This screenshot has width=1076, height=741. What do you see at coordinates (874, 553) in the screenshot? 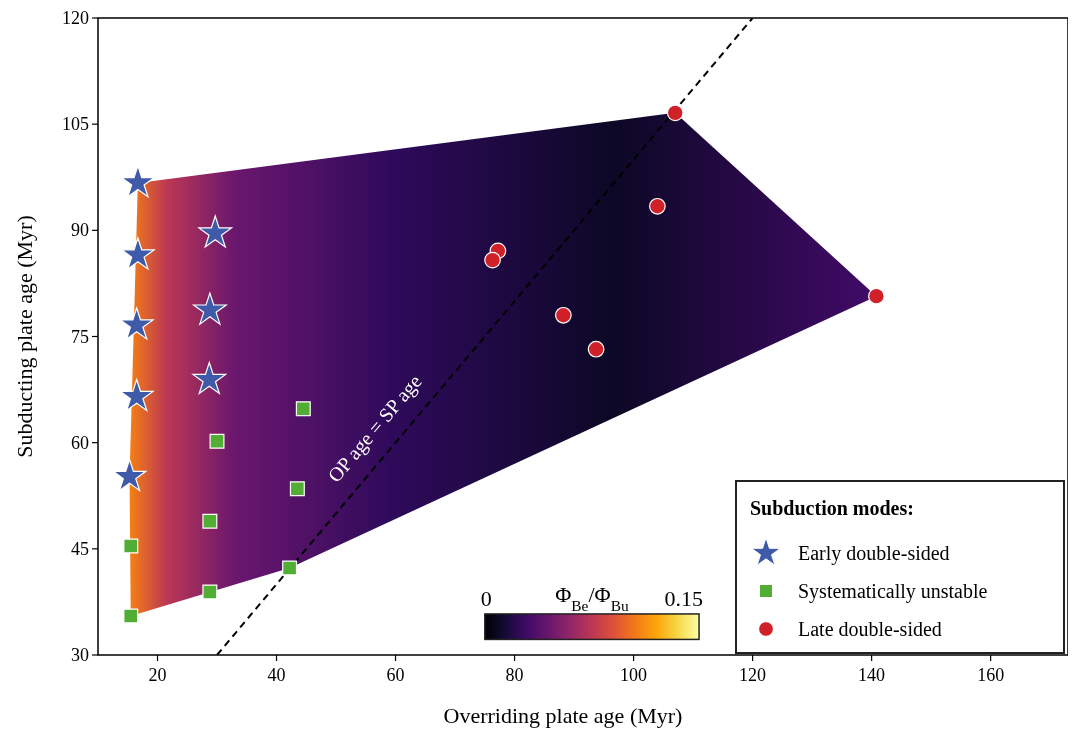
I see `legend-label: Early double-sided` at bounding box center [874, 553].